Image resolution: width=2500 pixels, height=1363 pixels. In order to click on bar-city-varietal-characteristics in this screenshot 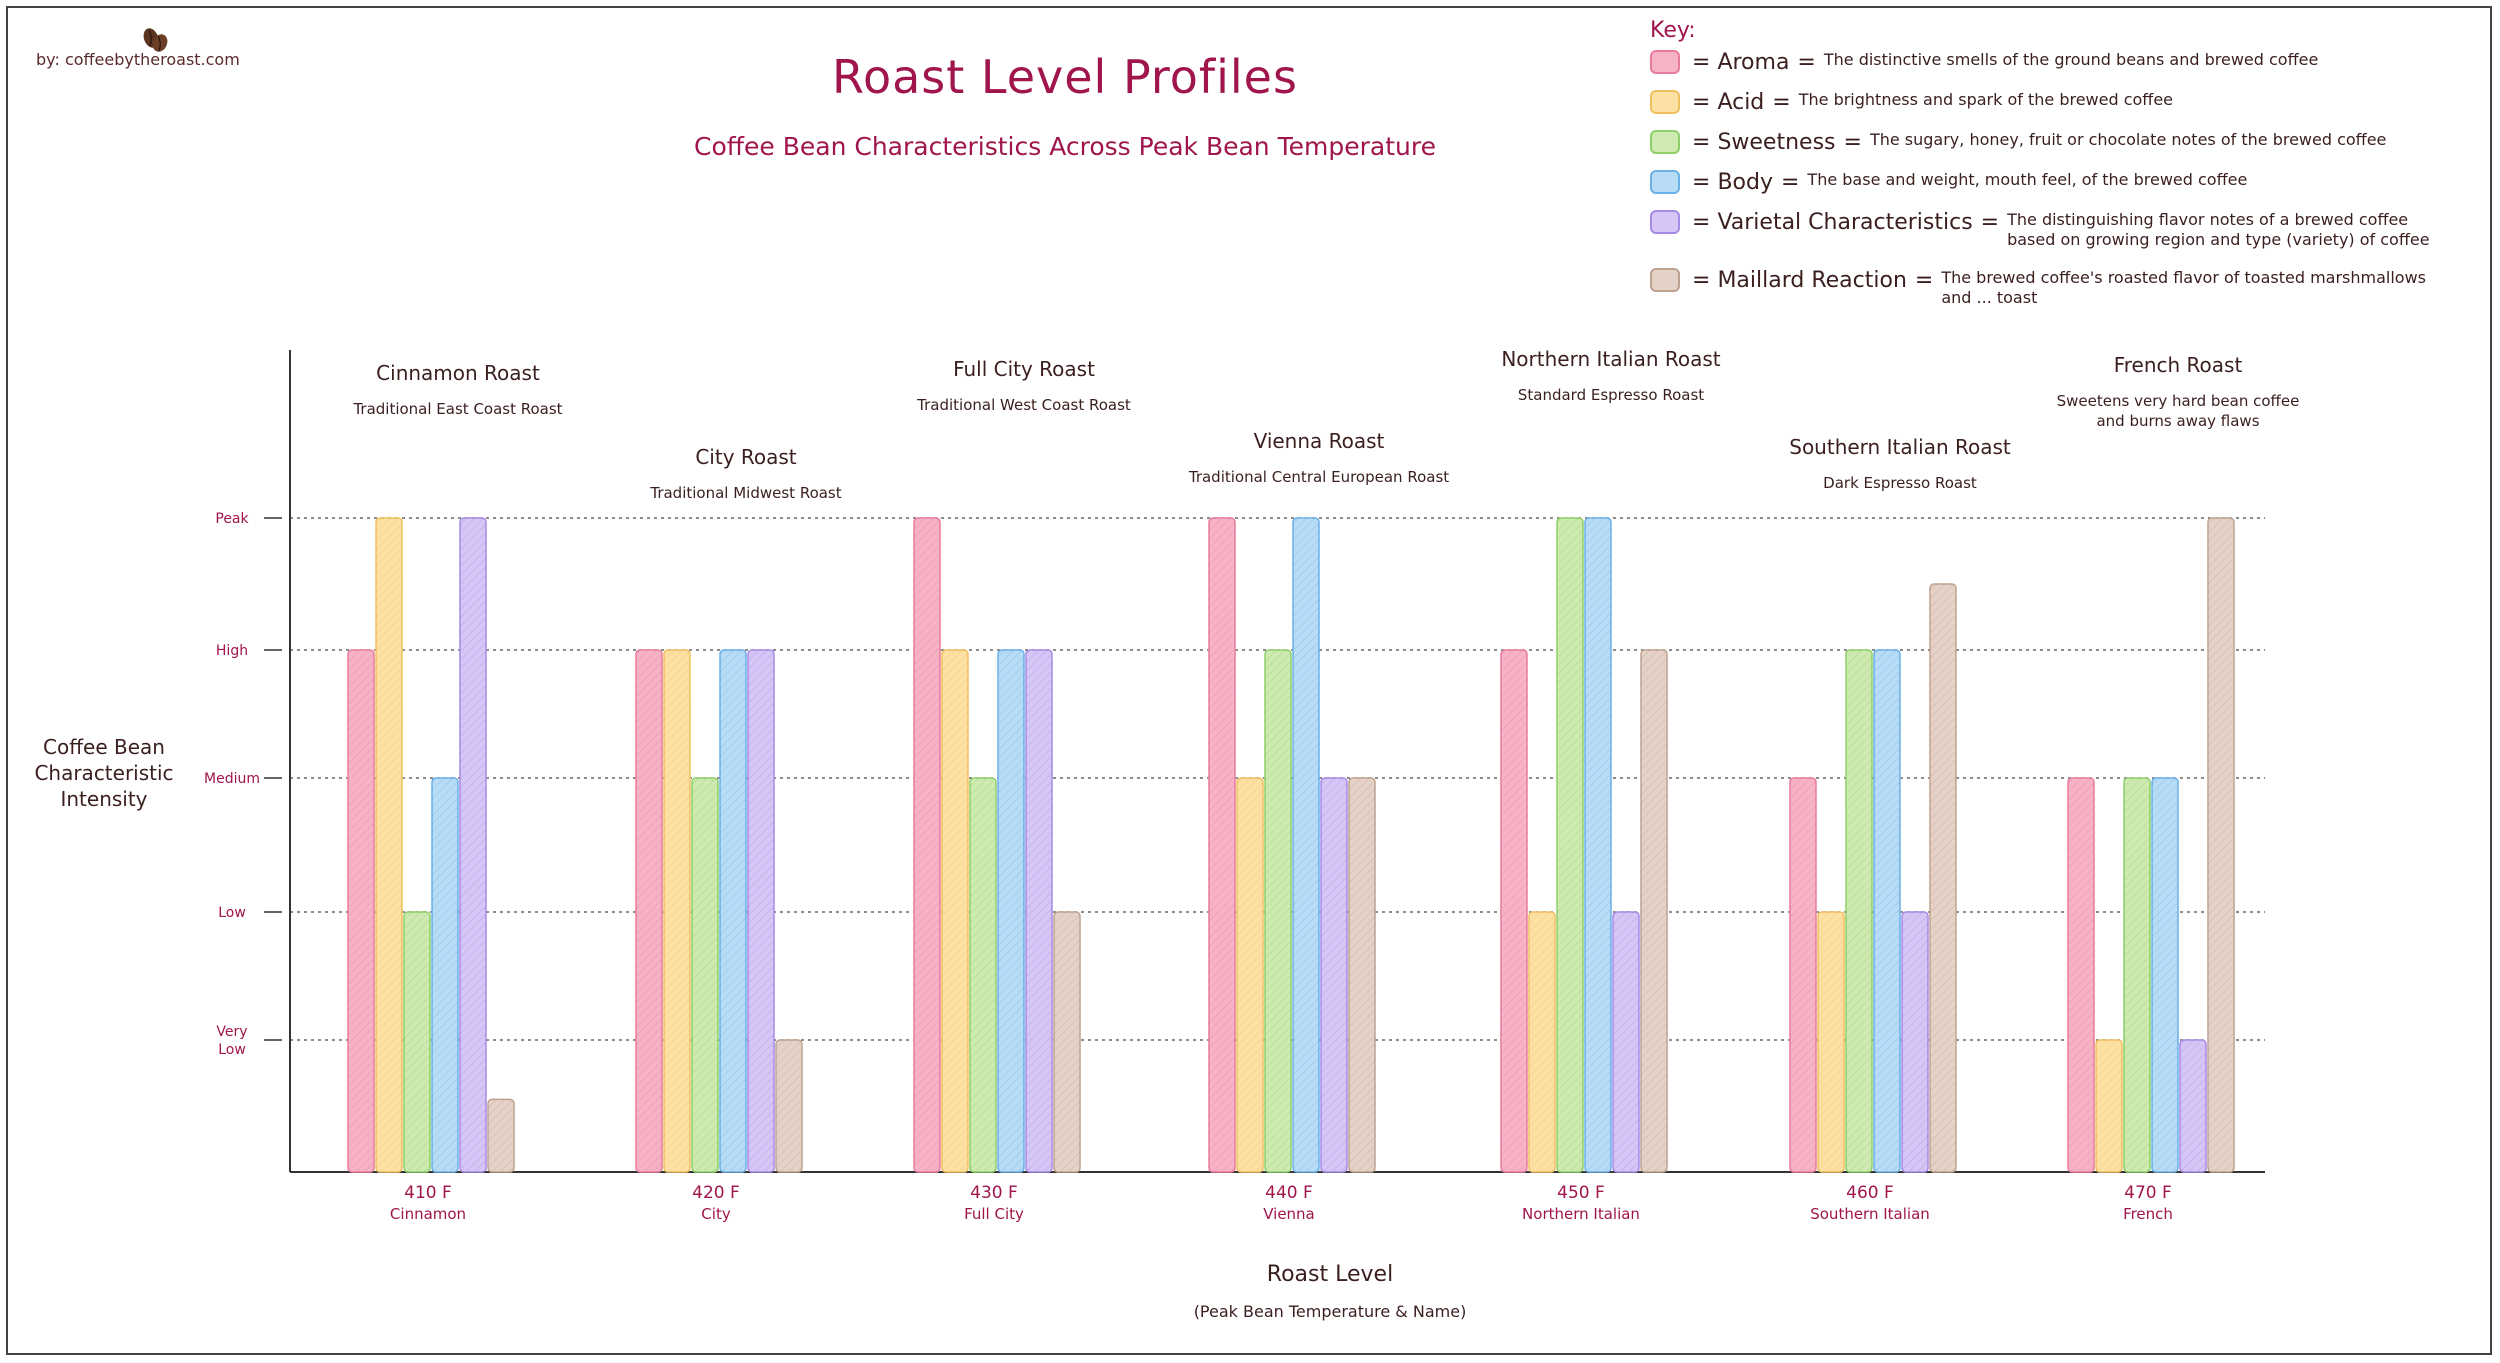, I will do `click(761, 911)`.